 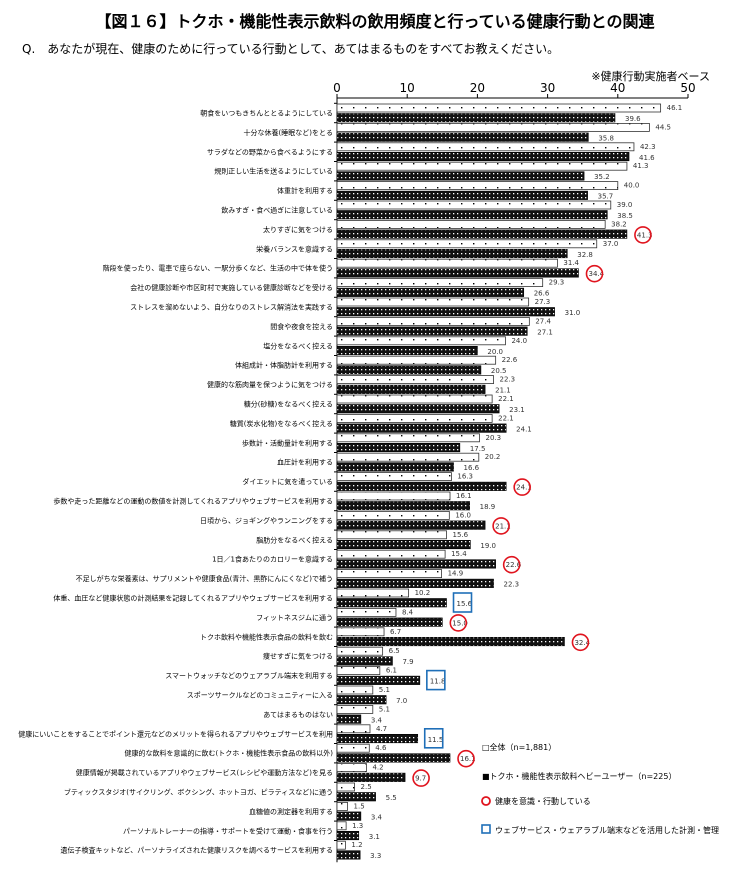 I want to click on value-label-heavy-user: 21.1, so click(x=503, y=391).